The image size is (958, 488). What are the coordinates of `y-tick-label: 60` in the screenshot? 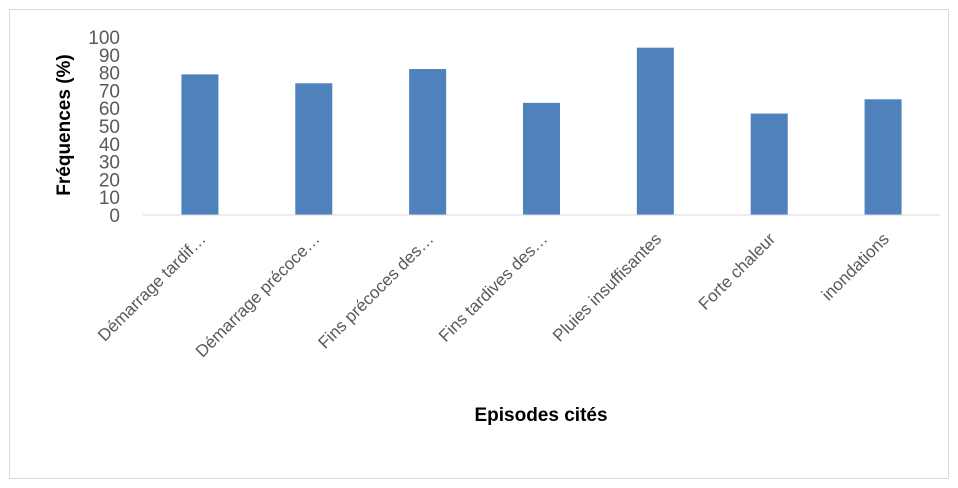 It's located at (109, 109).